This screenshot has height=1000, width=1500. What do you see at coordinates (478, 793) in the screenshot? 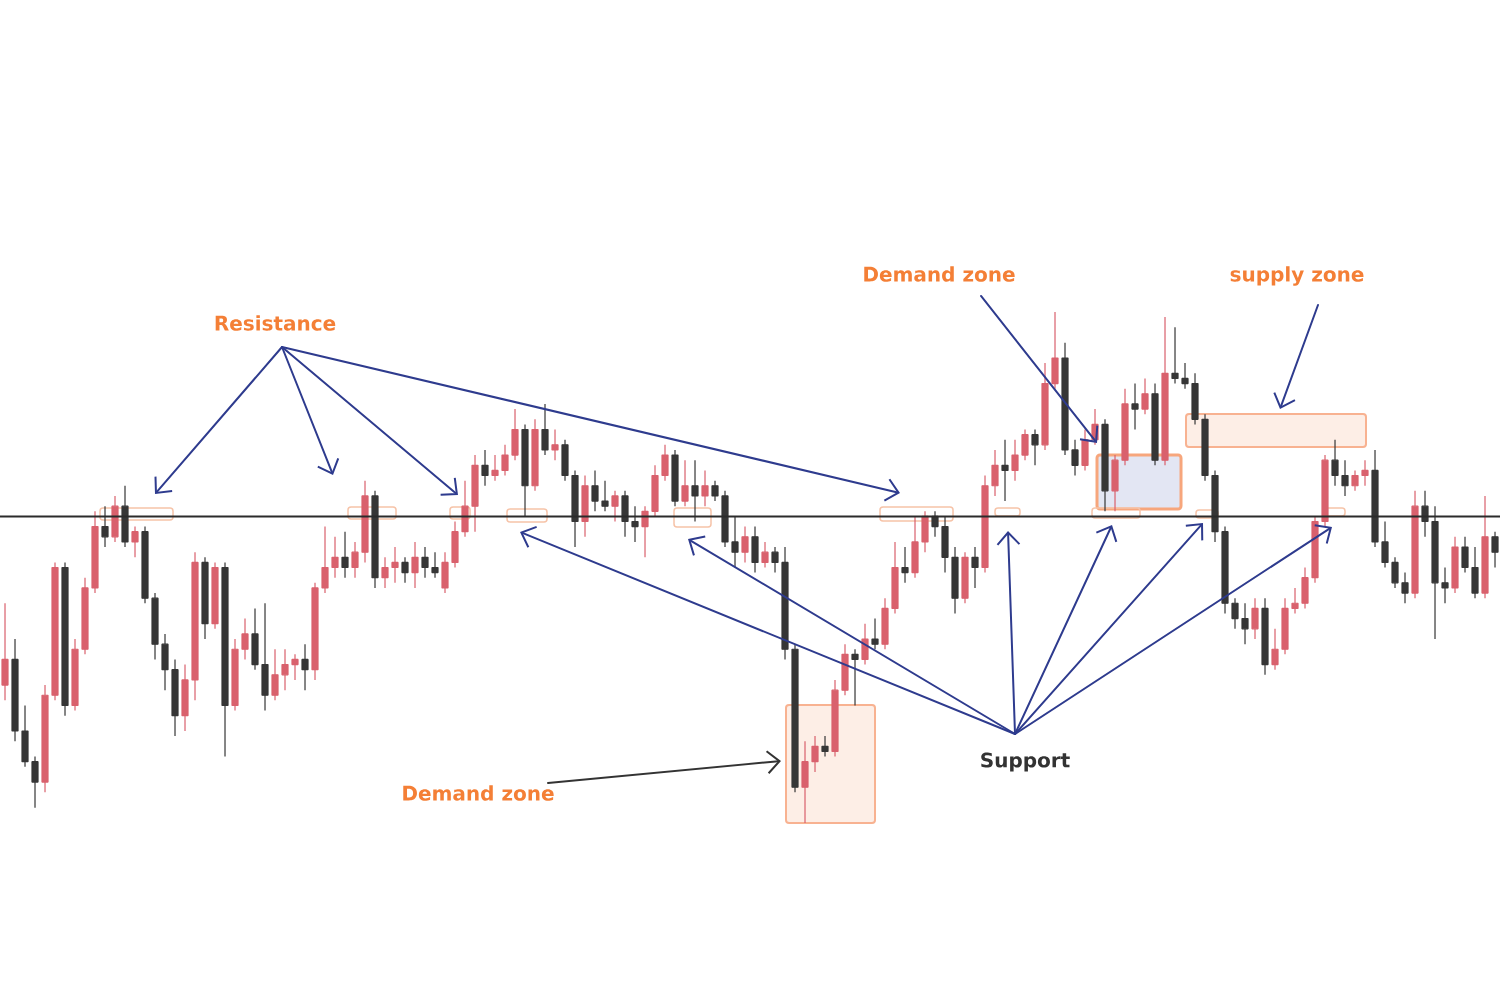
I see `annotation: Demand zone` at bounding box center [478, 793].